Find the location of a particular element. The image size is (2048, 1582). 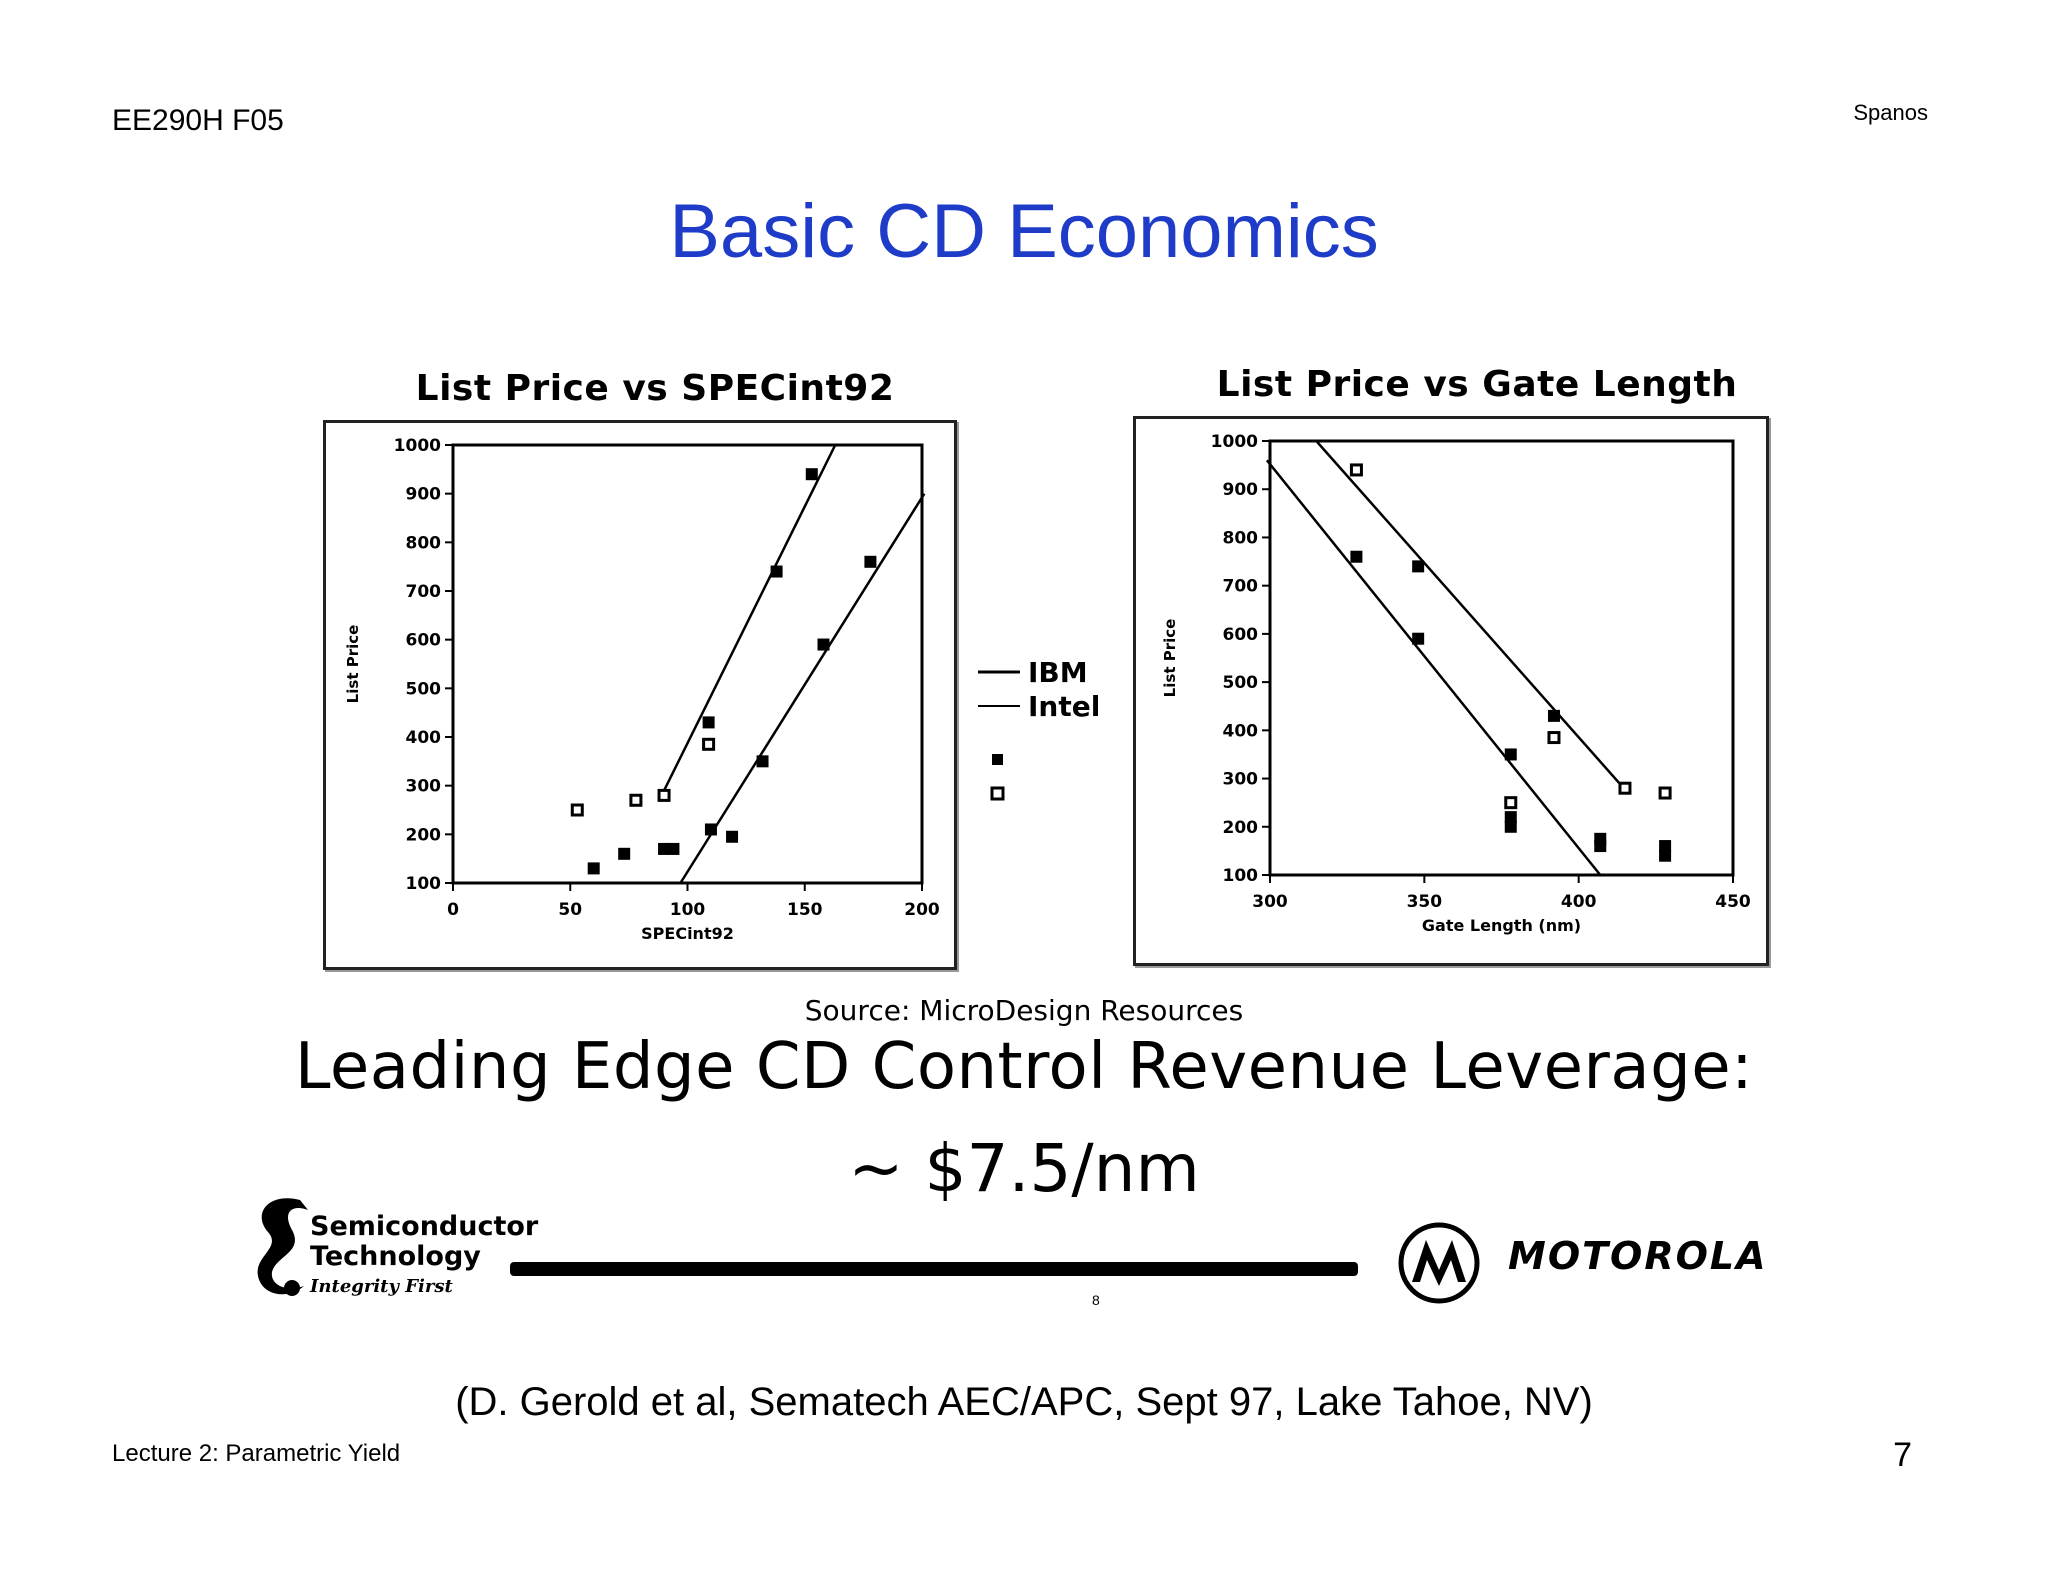

semiconductor-logo-text: Semiconductor Technology Integrity First is located at coordinates (424, 1257).